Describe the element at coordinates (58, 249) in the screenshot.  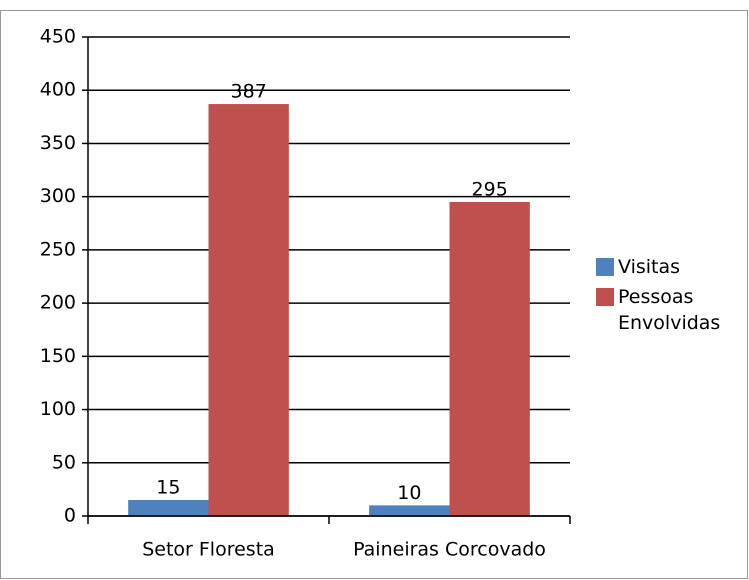
I see `y-tick-label: 250` at that location.